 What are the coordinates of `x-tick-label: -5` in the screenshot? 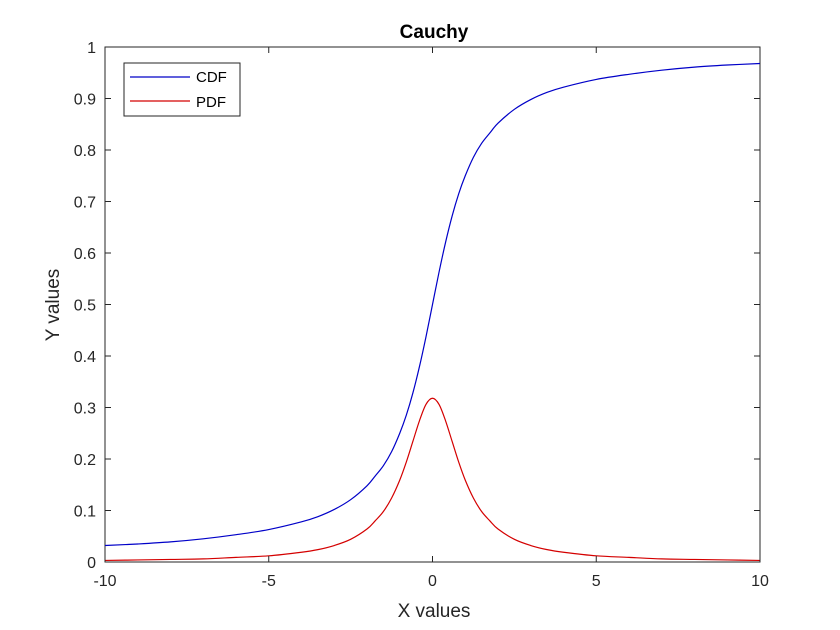 It's located at (269, 581).